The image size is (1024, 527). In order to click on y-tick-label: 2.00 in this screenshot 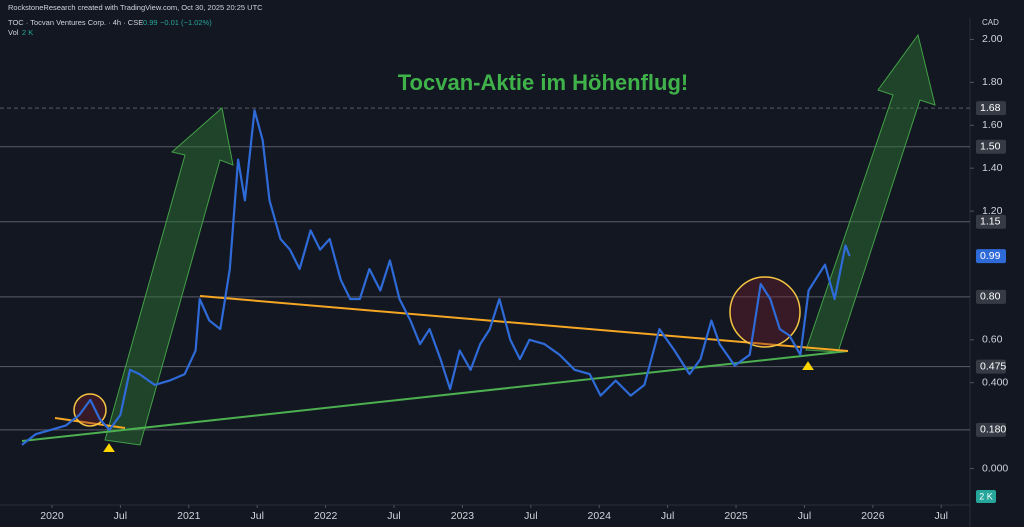, I will do `click(992, 39)`.